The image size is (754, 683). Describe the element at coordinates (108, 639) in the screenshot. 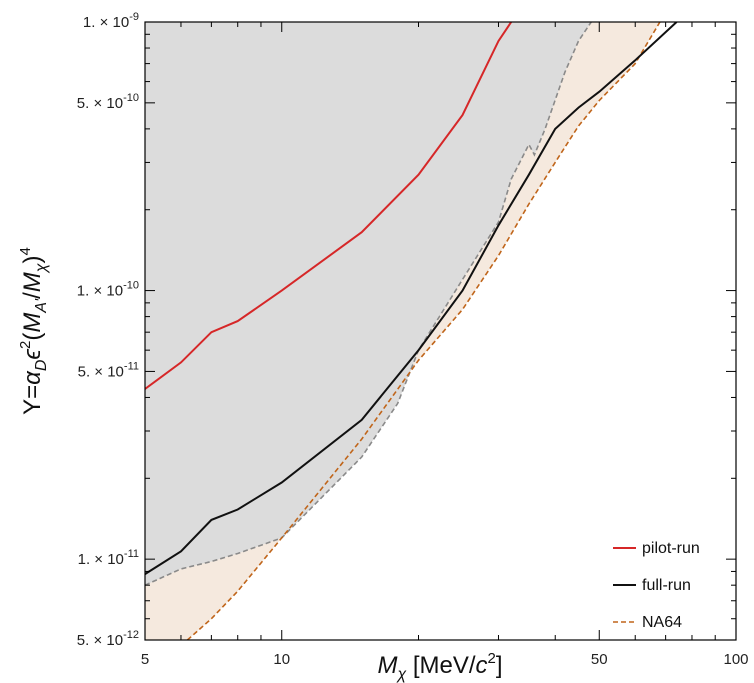

I see `y-tick-label: 5. × 10-12` at that location.